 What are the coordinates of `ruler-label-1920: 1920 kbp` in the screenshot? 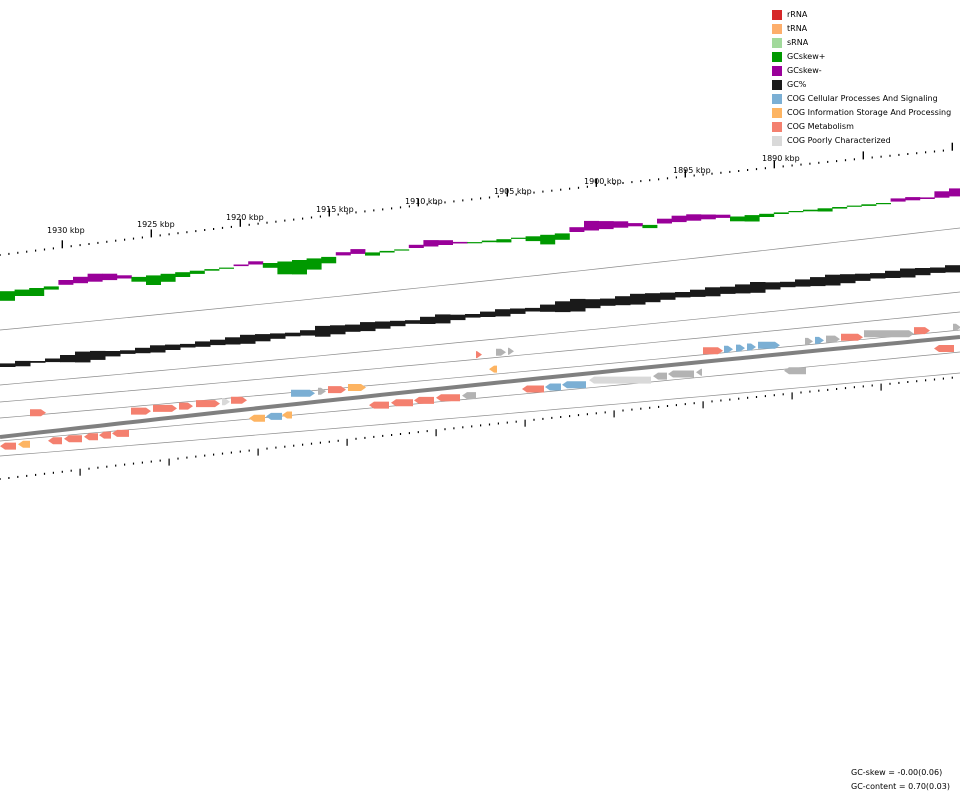 It's located at (245, 217).